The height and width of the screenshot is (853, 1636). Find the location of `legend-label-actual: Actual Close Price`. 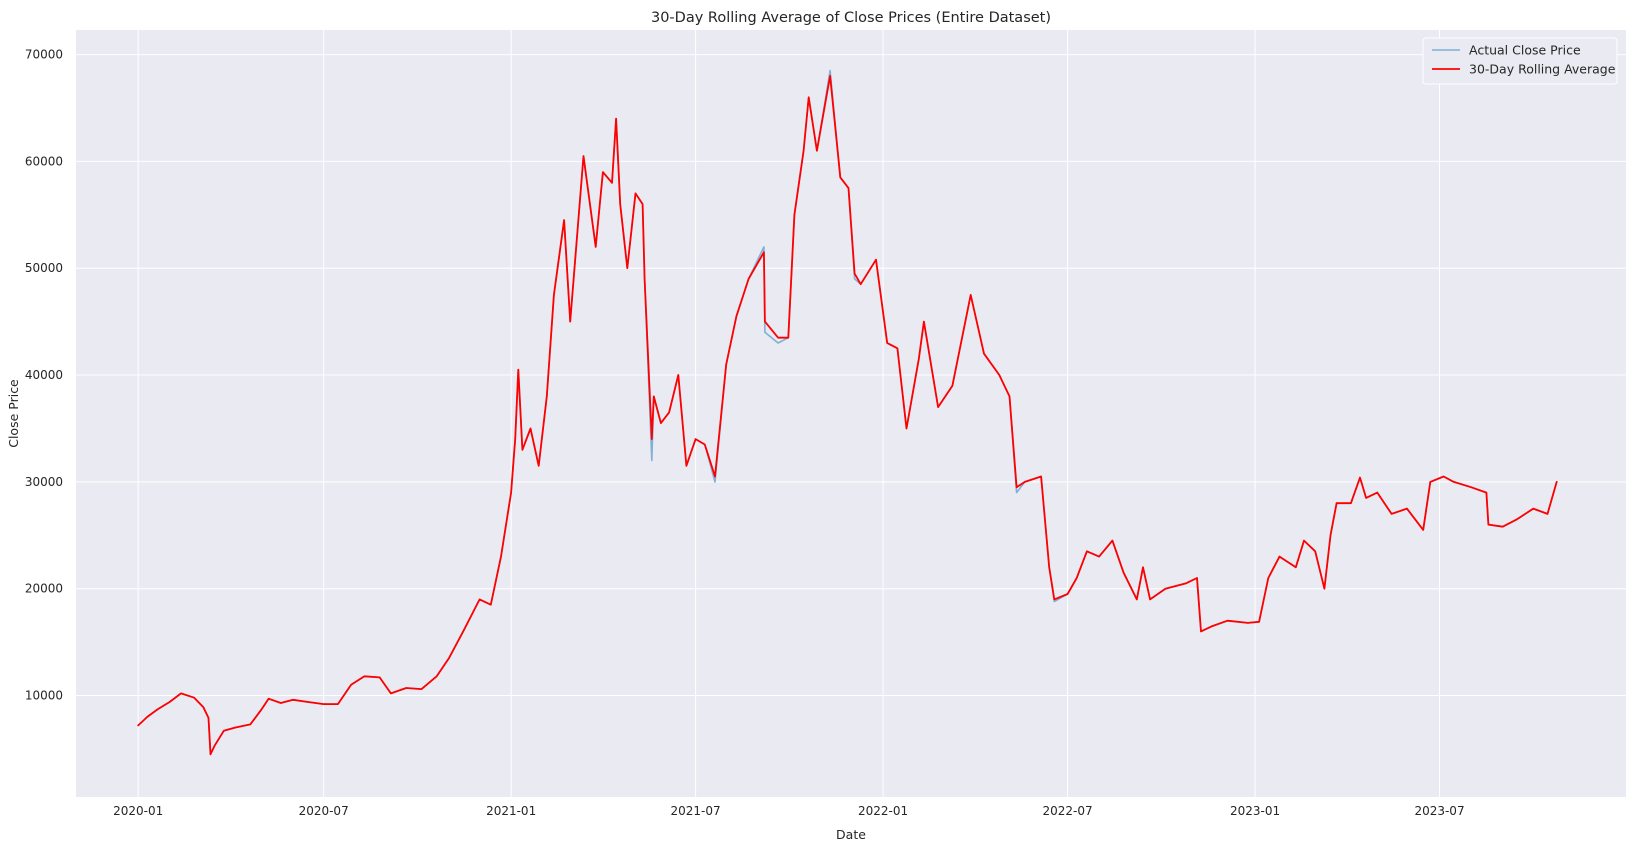

legend-label-actual: Actual Close Price is located at coordinates (1525, 50).